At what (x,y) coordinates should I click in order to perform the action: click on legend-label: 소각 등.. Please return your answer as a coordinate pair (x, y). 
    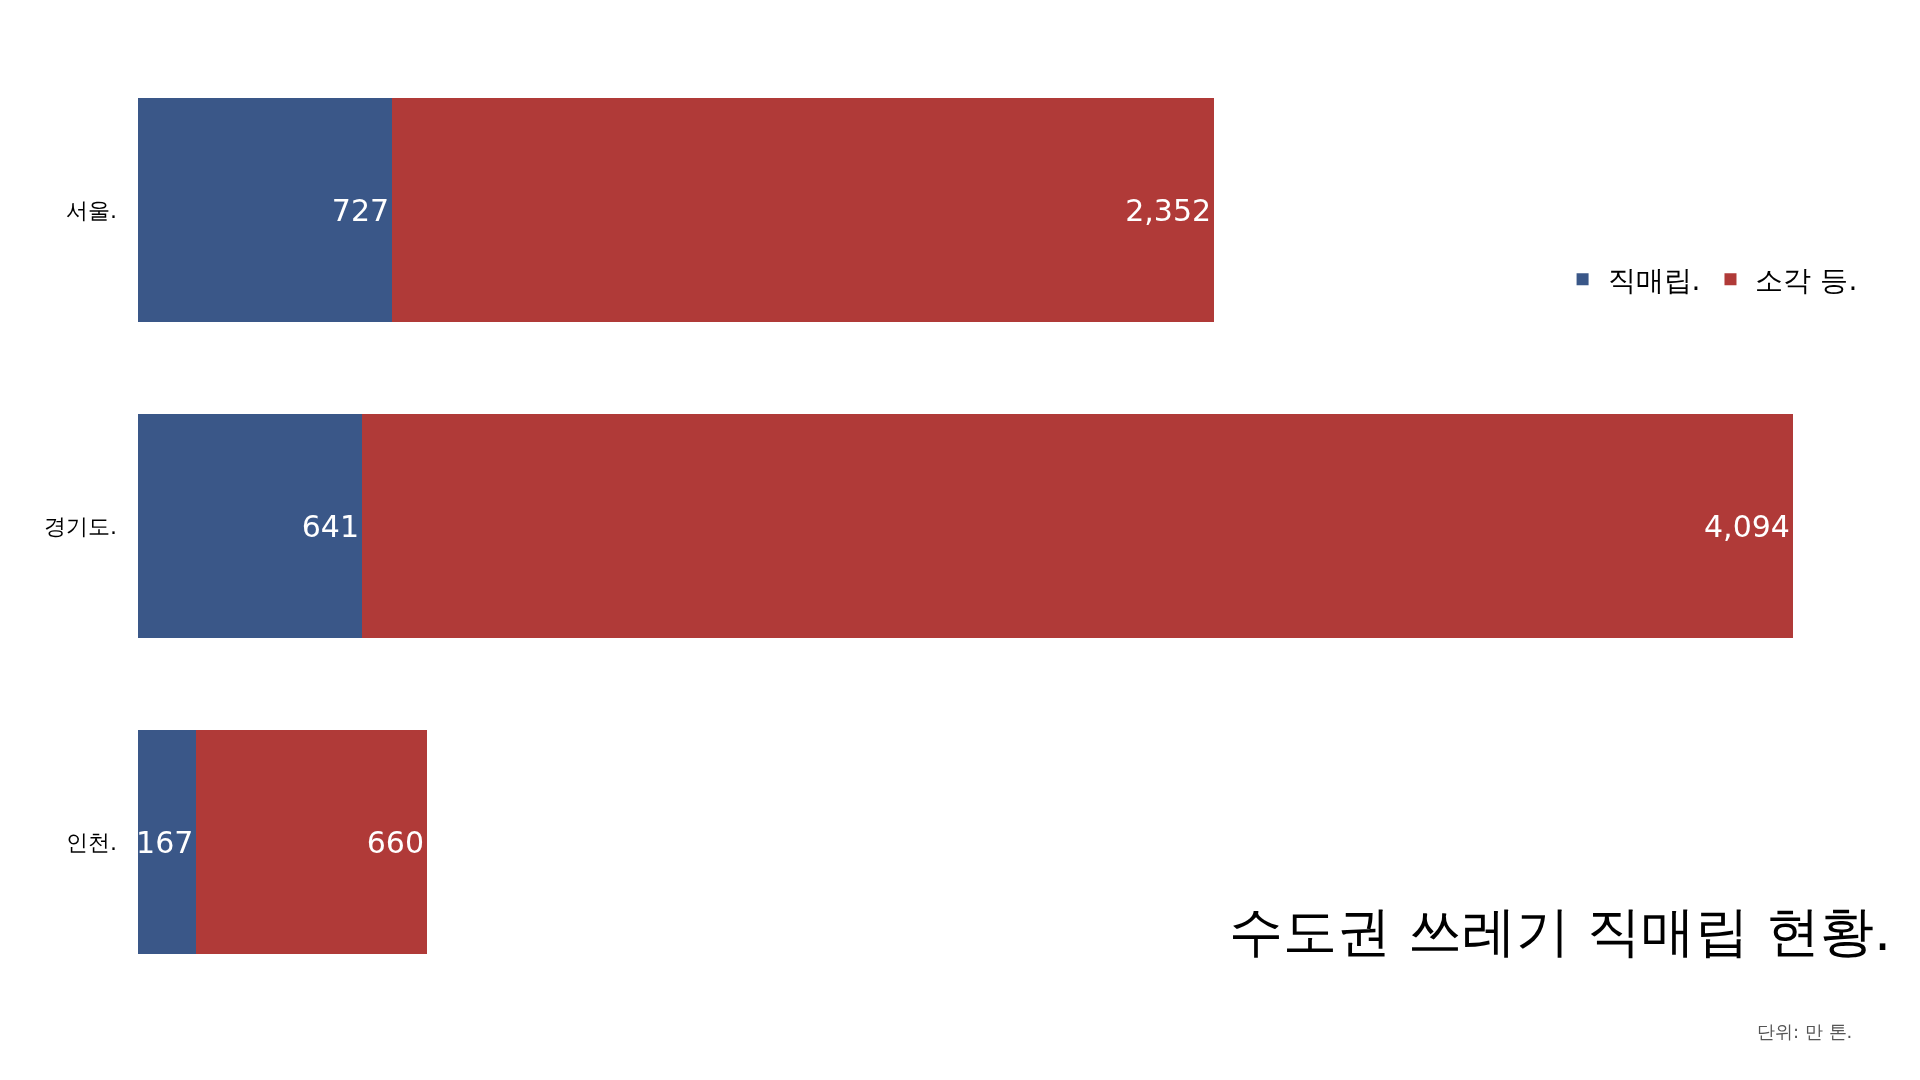
    Looking at the image, I should click on (1806, 281).